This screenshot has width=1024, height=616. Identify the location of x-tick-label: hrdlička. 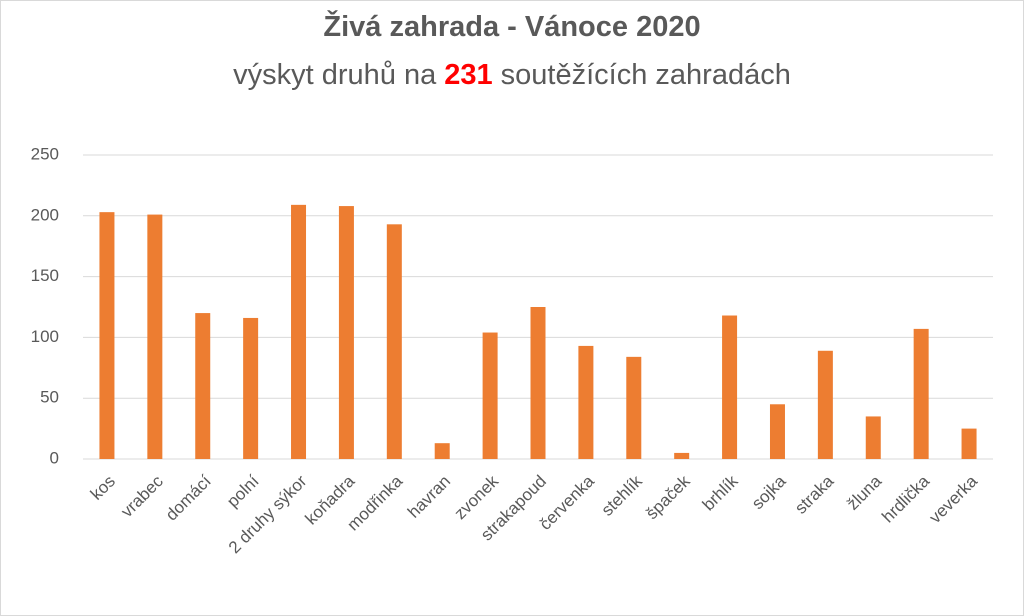
(905, 498).